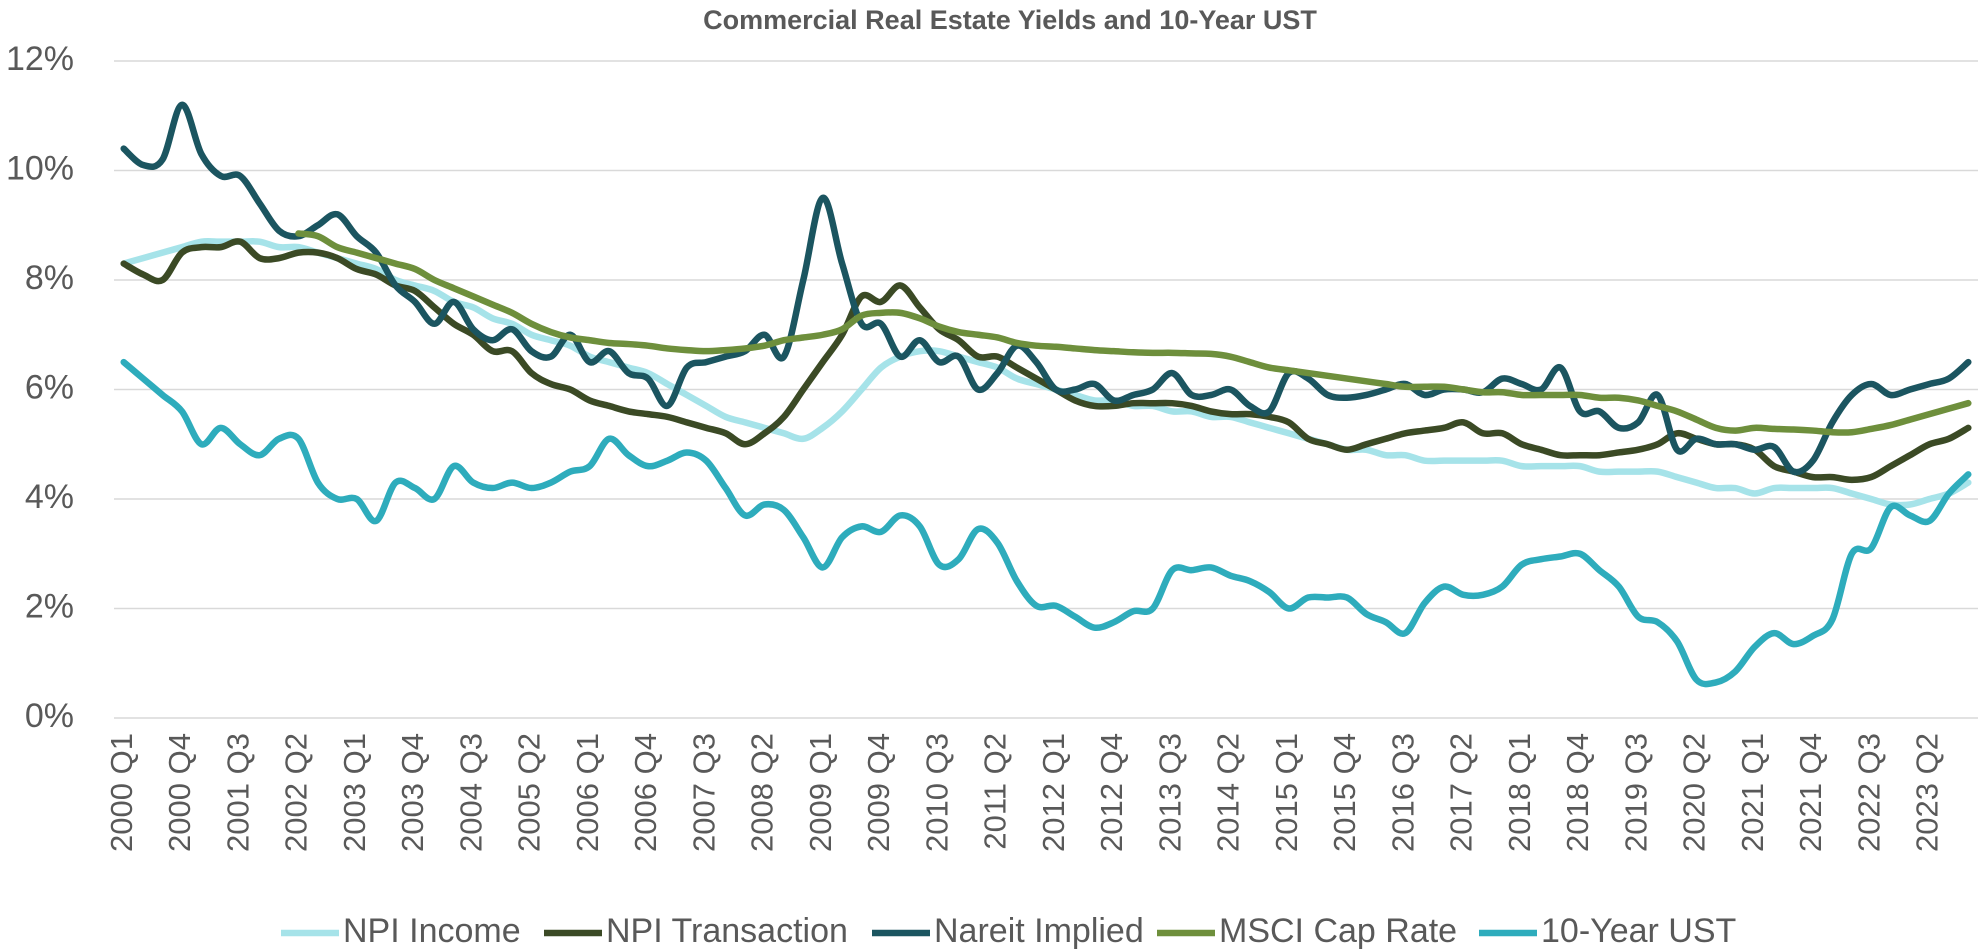  I want to click on x-tick-label: 2020 Q2, so click(1694, 792).